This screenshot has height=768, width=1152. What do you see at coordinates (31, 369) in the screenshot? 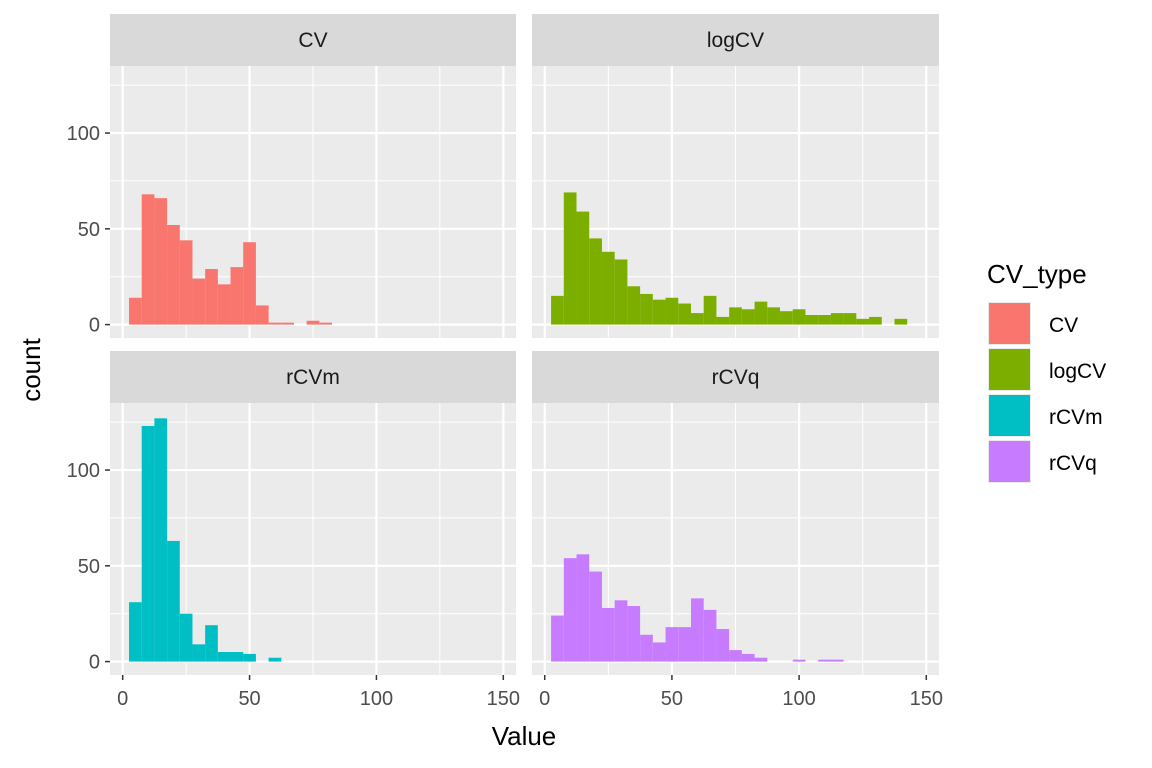
I see `y-axis-title: count` at bounding box center [31, 369].